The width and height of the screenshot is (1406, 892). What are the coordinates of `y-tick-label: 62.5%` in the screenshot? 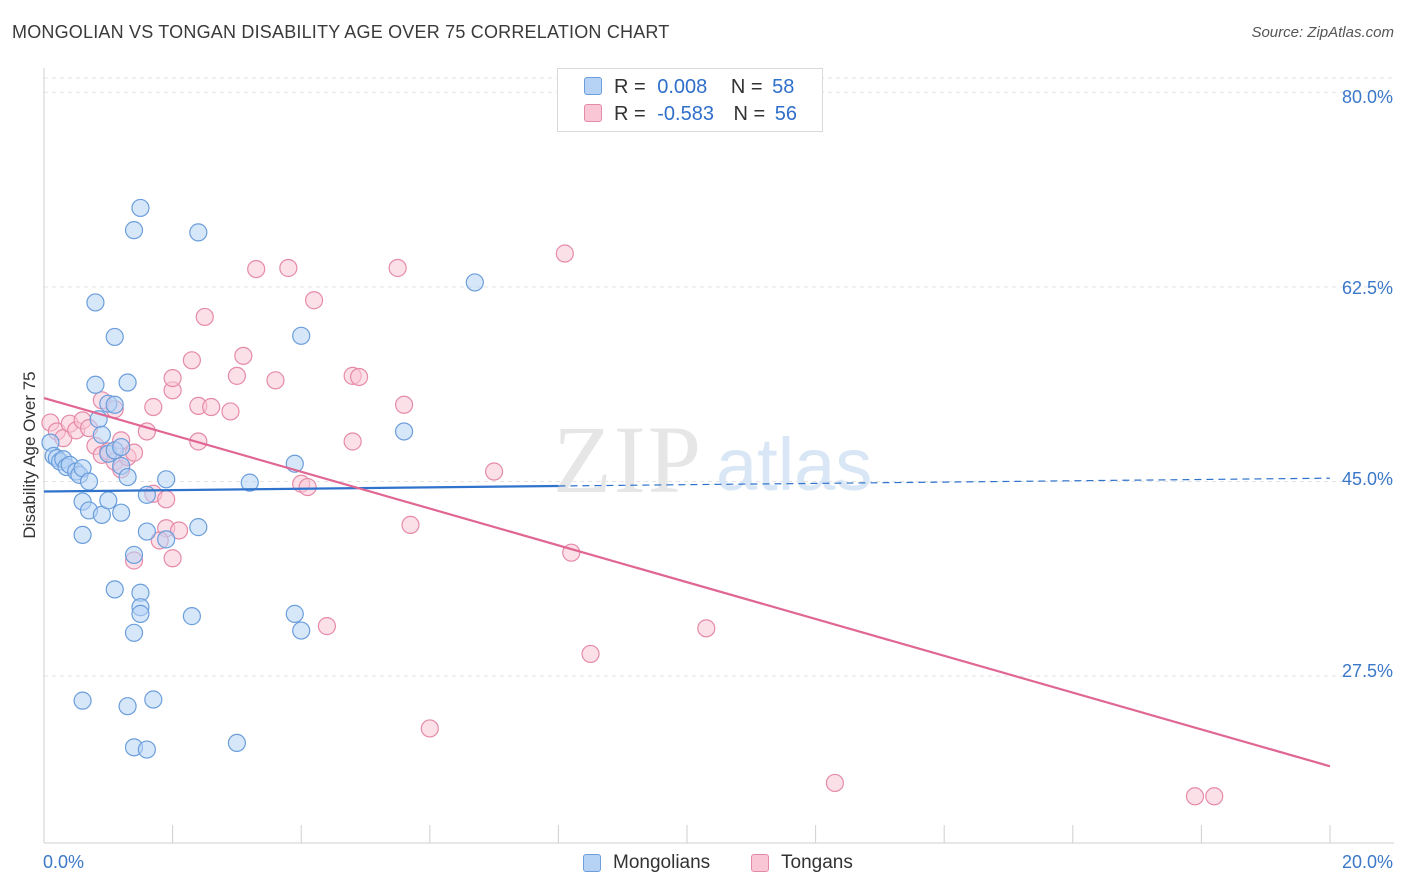 It's located at (1367, 288).